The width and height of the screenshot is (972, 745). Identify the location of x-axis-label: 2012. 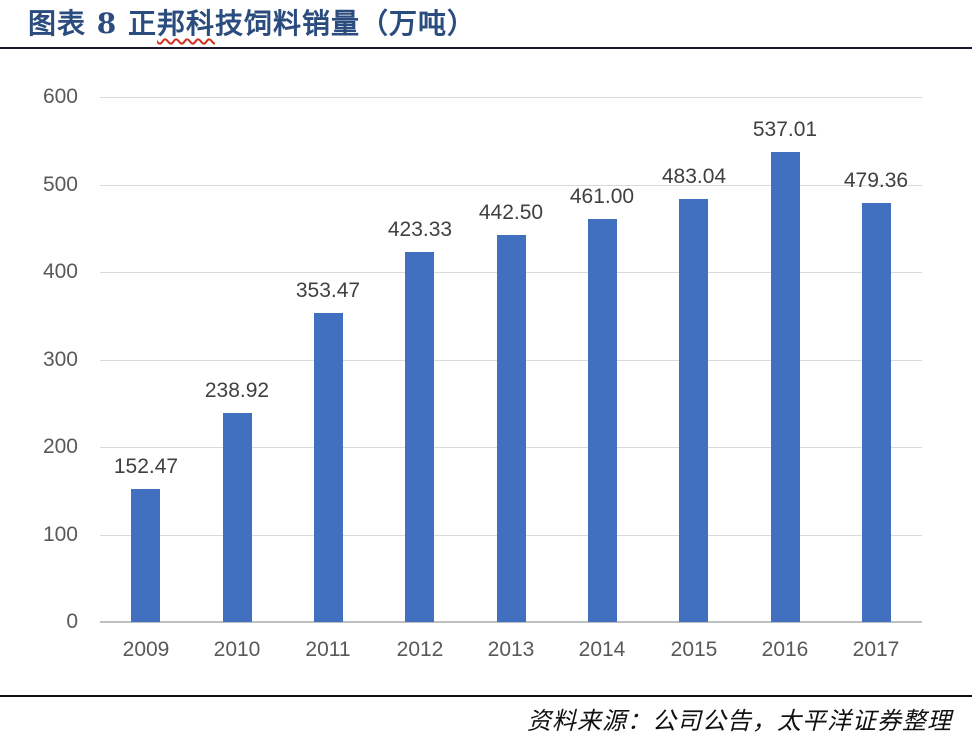
(420, 649).